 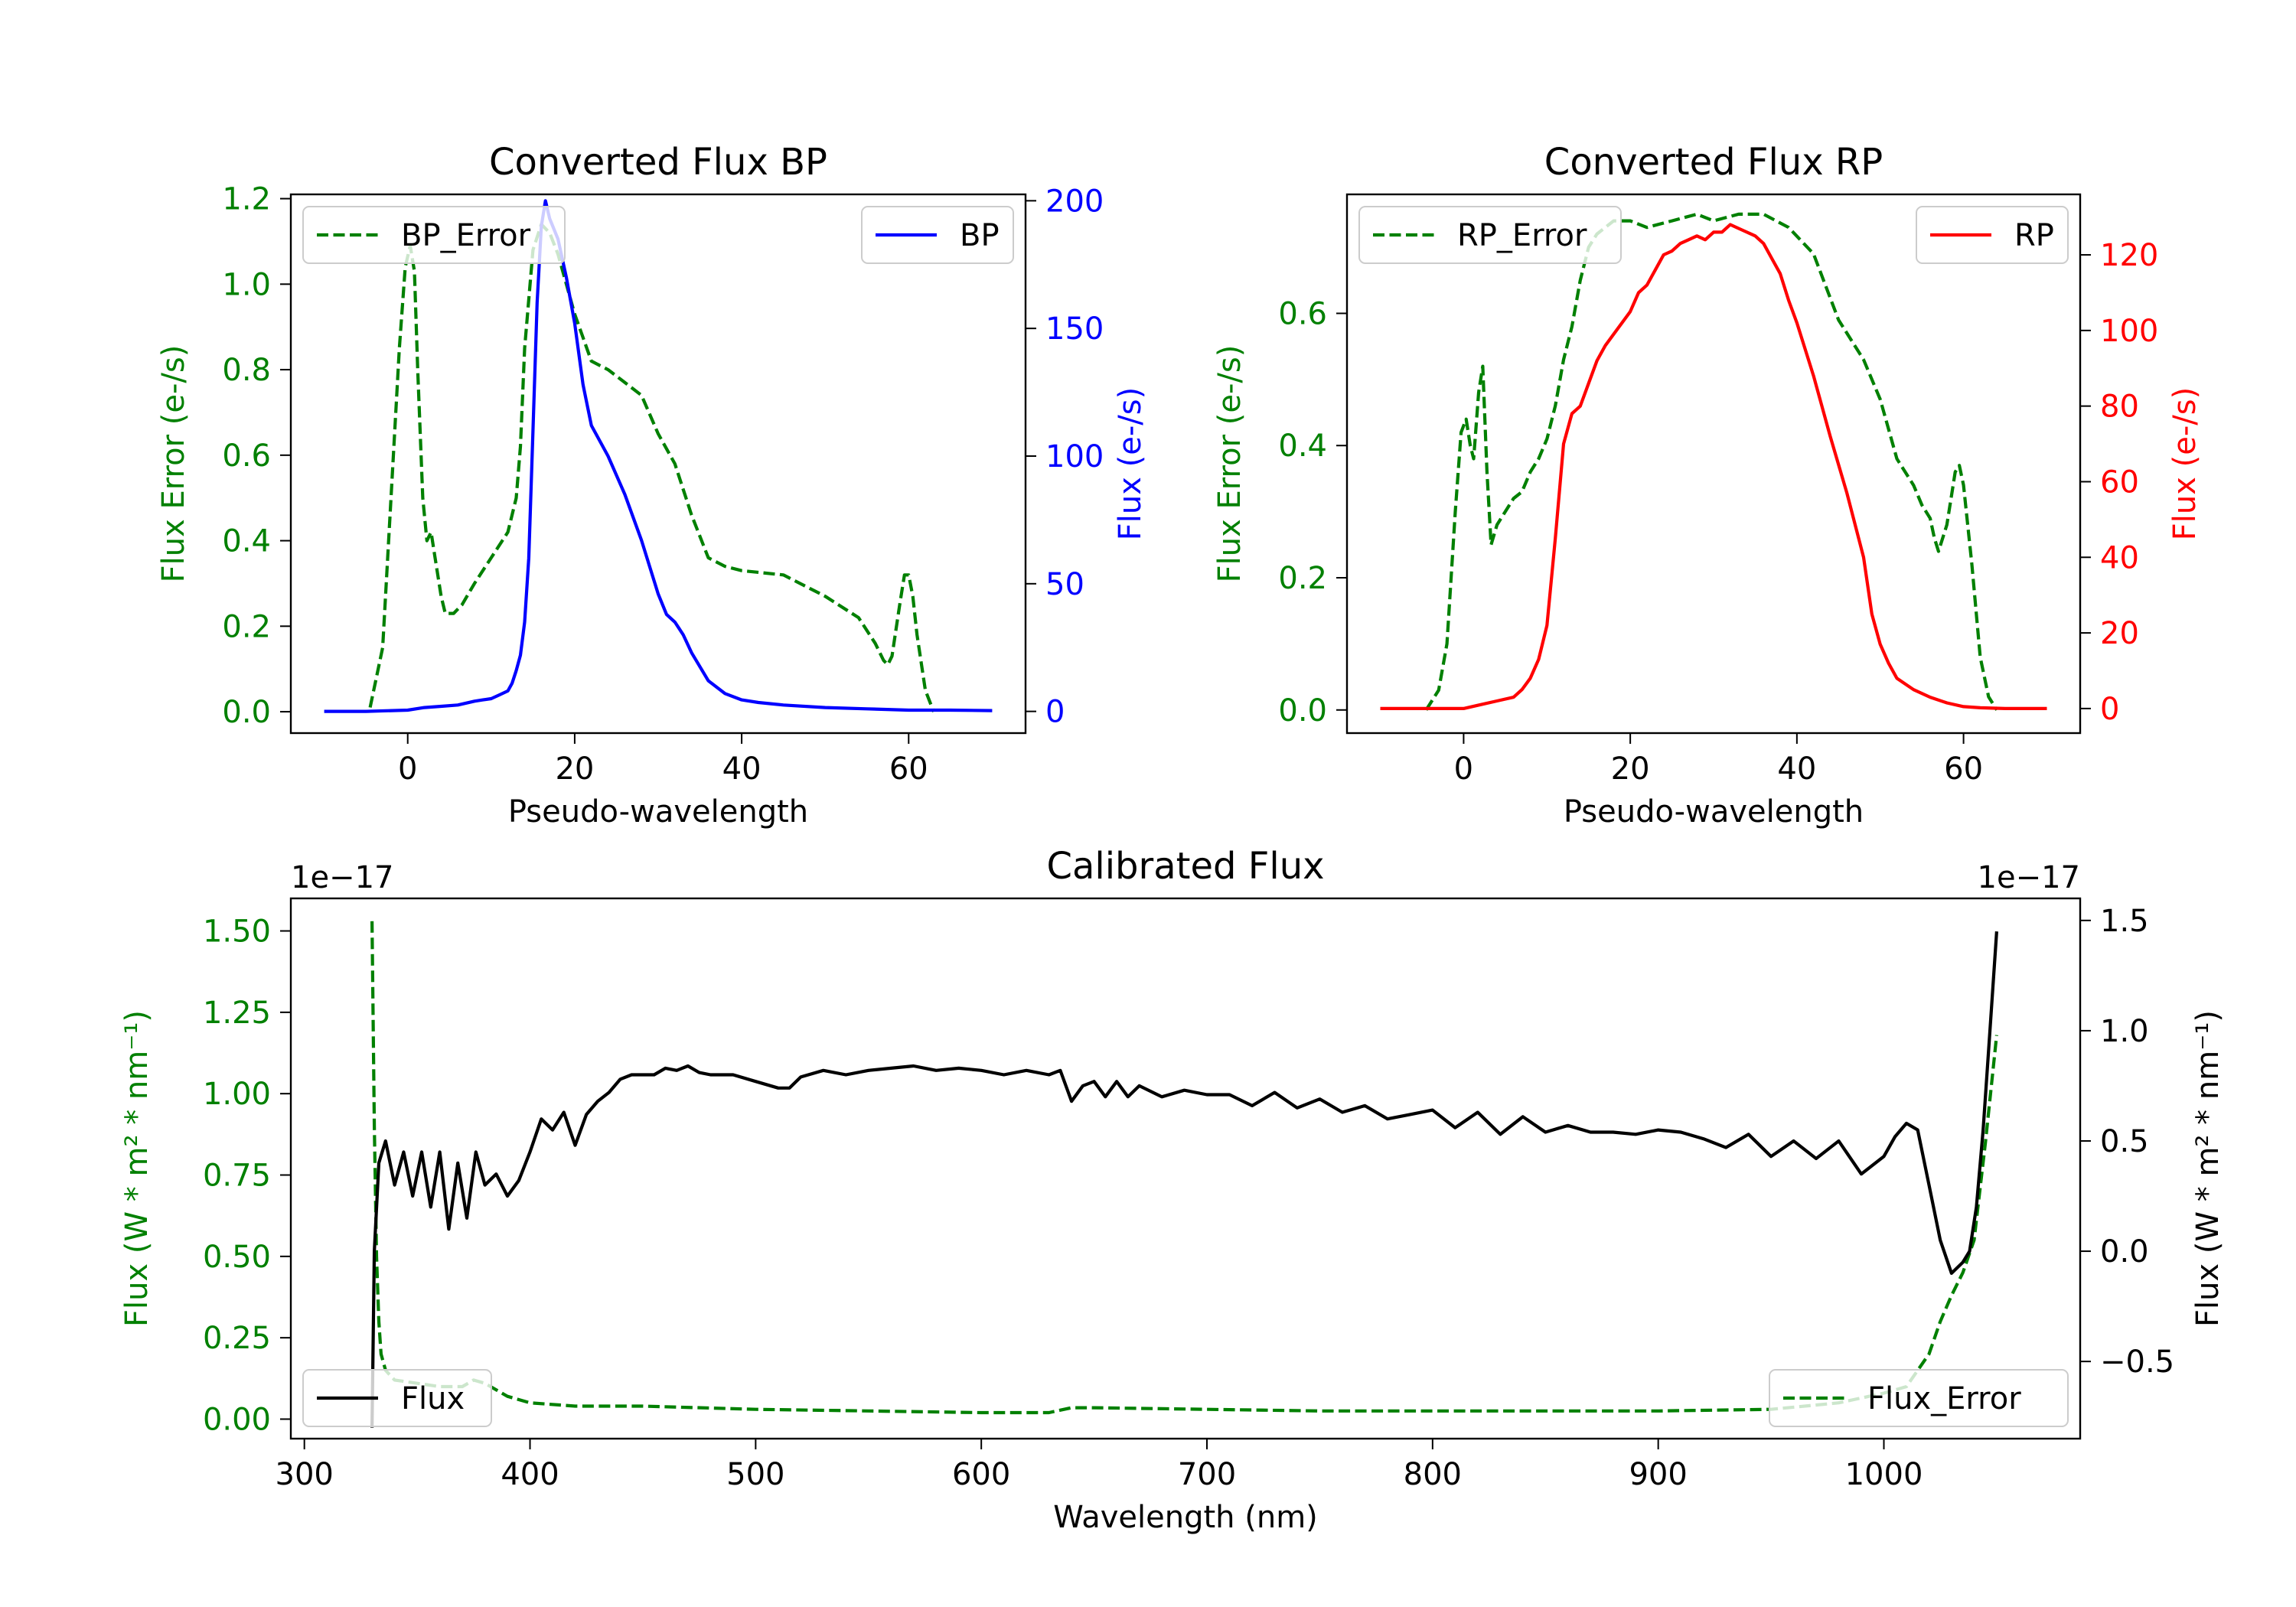 I want to click on y-right-tick-label: 40, so click(x=2119, y=557).